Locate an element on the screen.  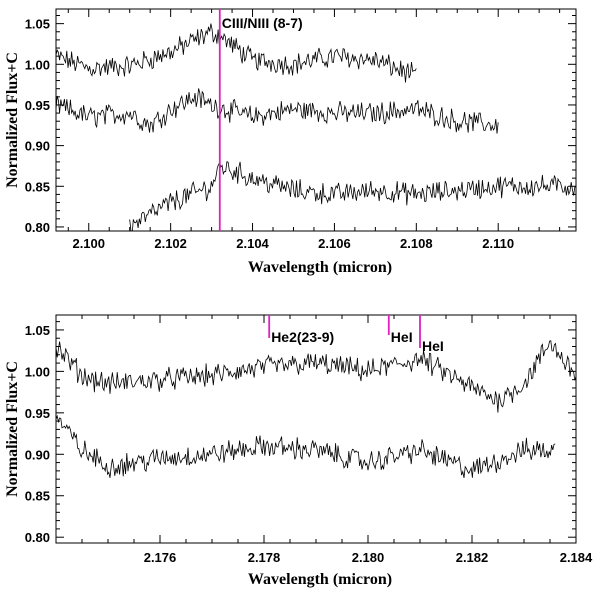
x-tick-label: 2.180 is located at coordinates (368, 557).